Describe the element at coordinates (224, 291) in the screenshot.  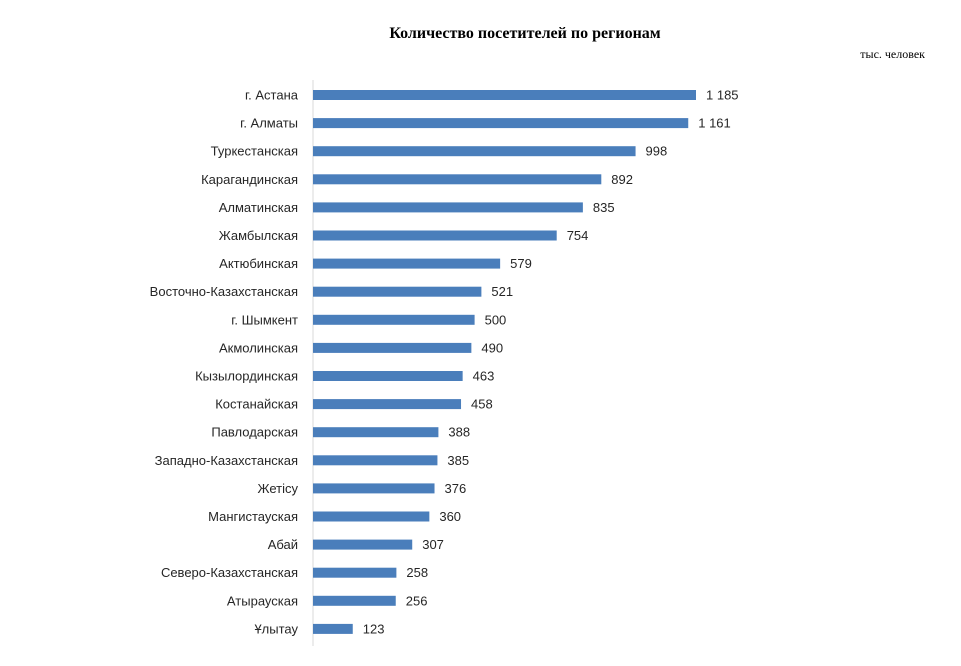
I see `category-label: Восточно-Казахстанская` at that location.